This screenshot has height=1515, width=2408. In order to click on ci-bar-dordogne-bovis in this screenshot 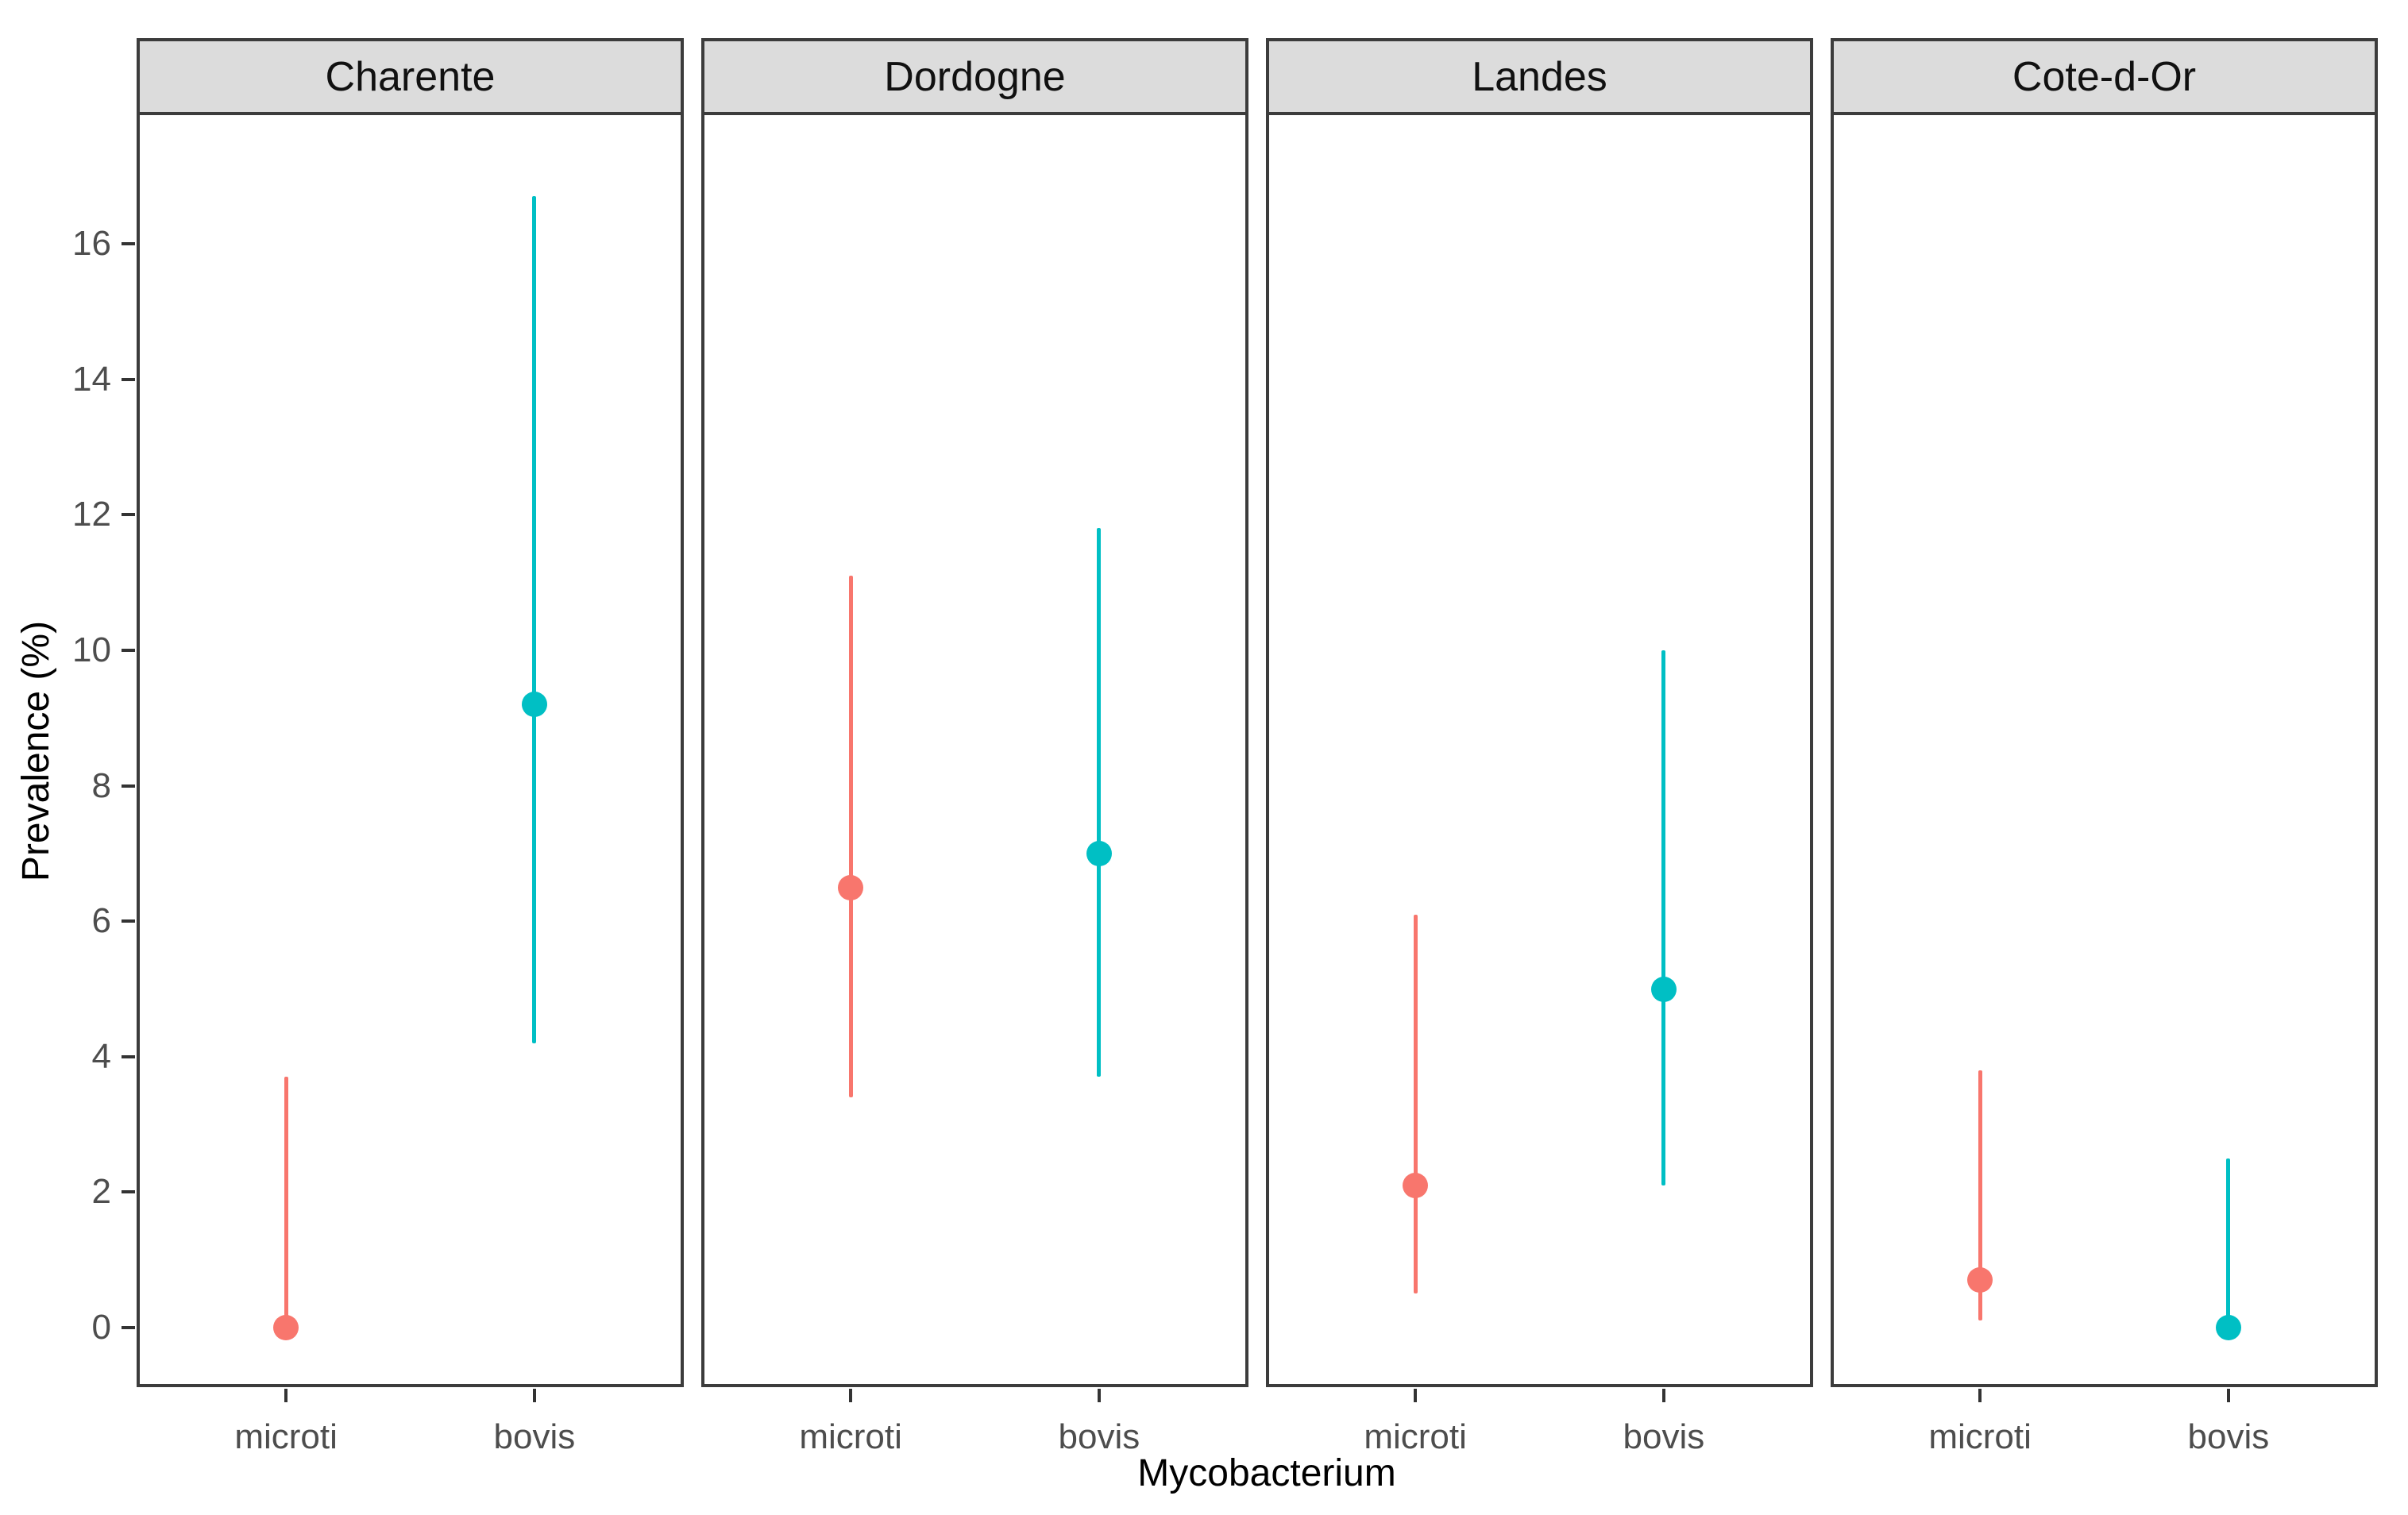, I will do `click(1099, 802)`.